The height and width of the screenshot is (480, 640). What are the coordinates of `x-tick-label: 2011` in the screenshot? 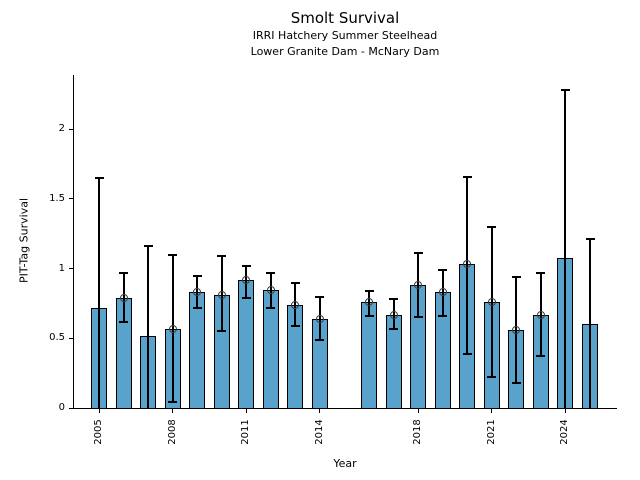 It's located at (246, 432).